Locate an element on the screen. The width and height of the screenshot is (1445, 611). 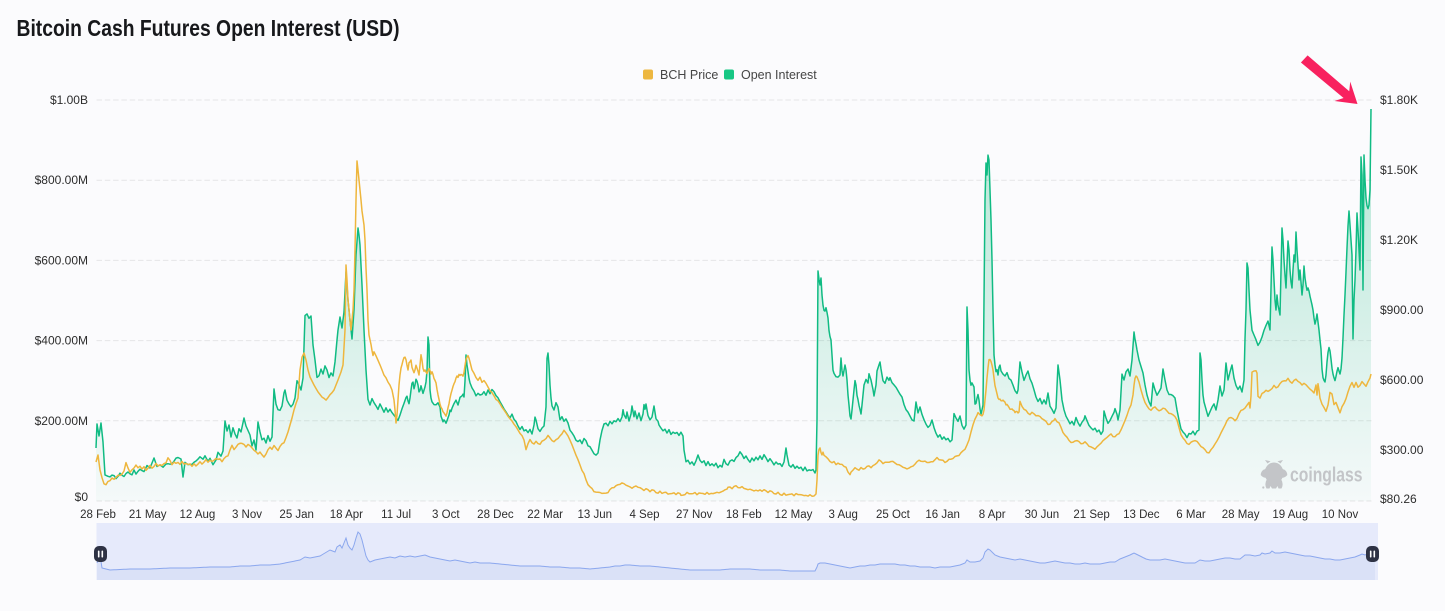
svg-text: BCH Price is located at coordinates (689, 75).